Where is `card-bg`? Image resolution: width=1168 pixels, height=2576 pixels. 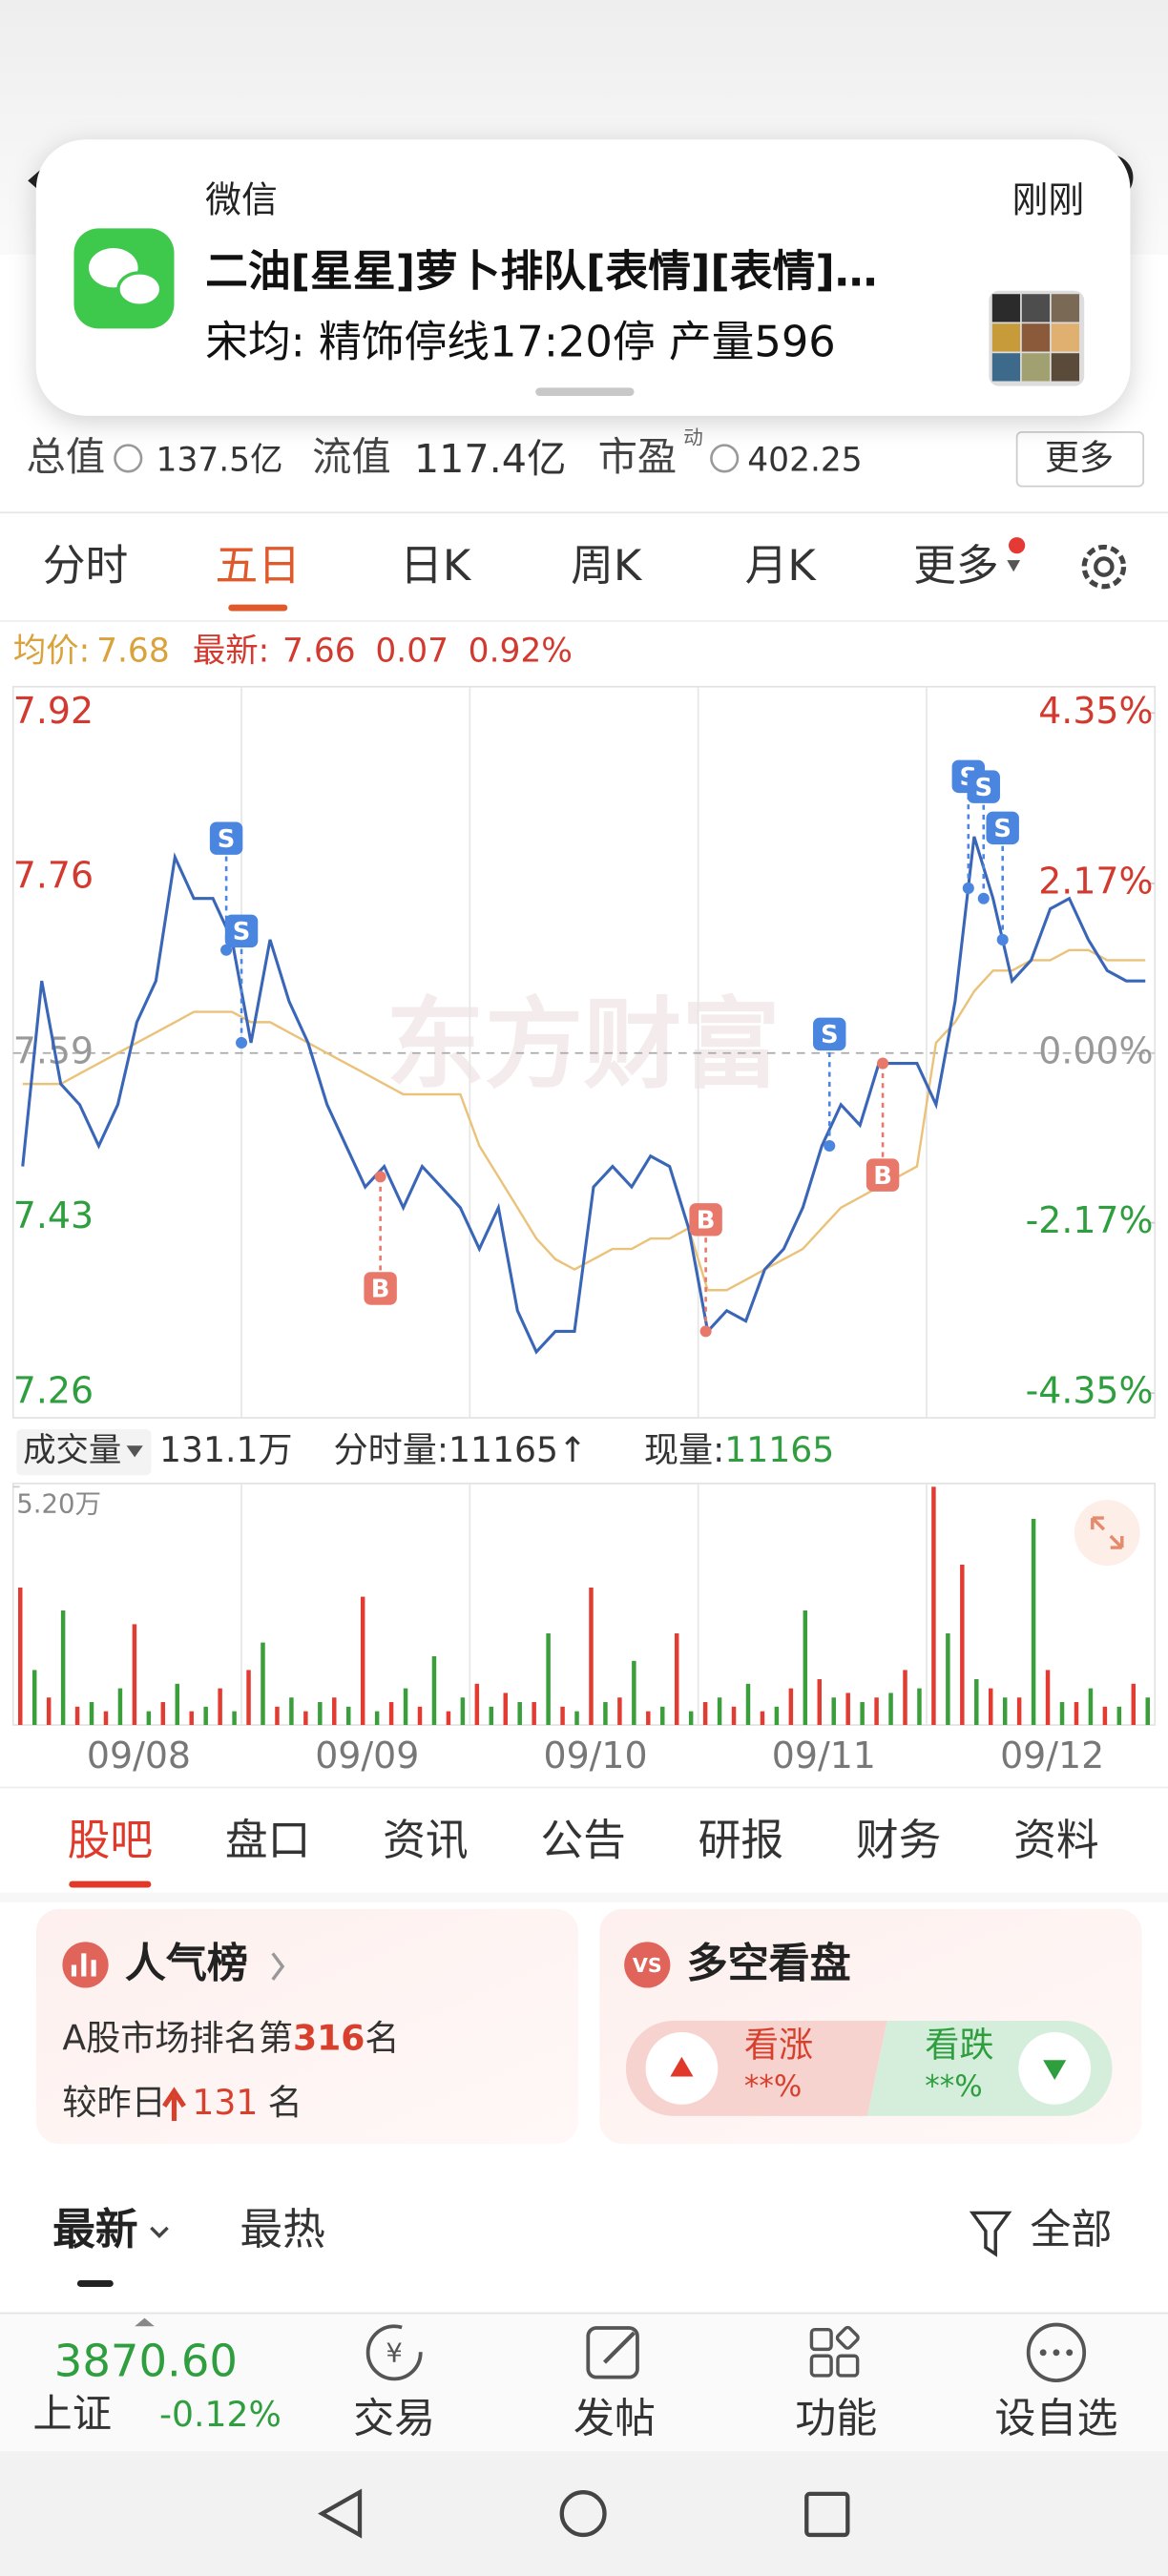 card-bg is located at coordinates (306, 2026).